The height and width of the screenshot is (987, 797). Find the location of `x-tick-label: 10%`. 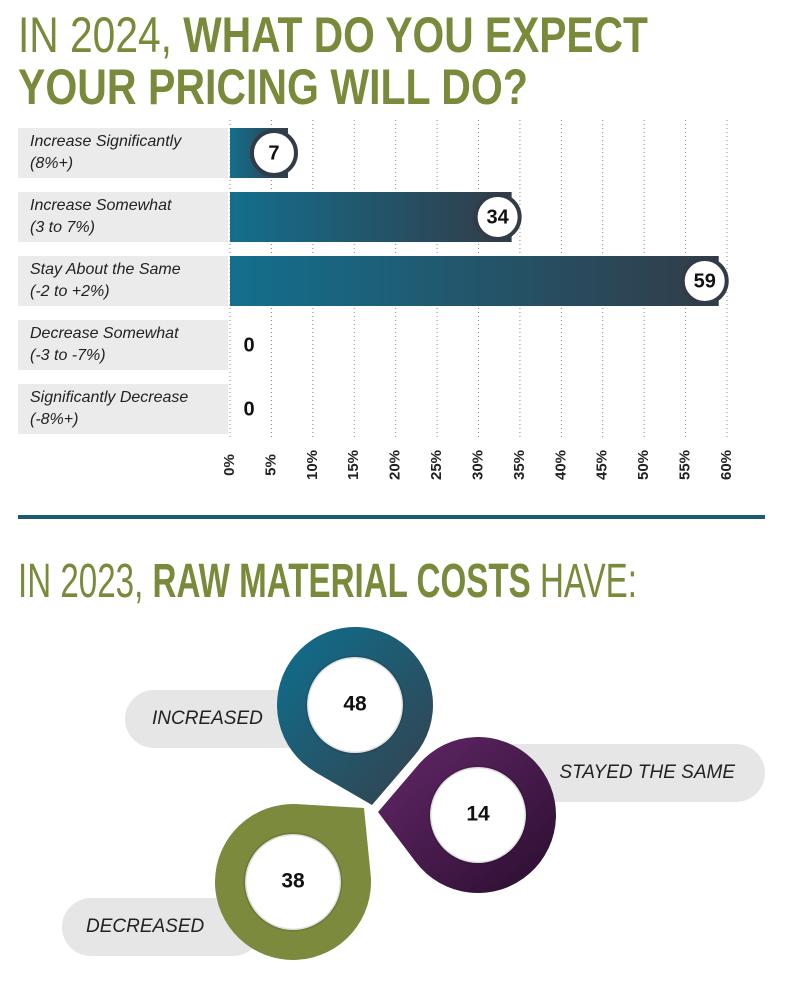

x-tick-label: 10% is located at coordinates (312, 465).